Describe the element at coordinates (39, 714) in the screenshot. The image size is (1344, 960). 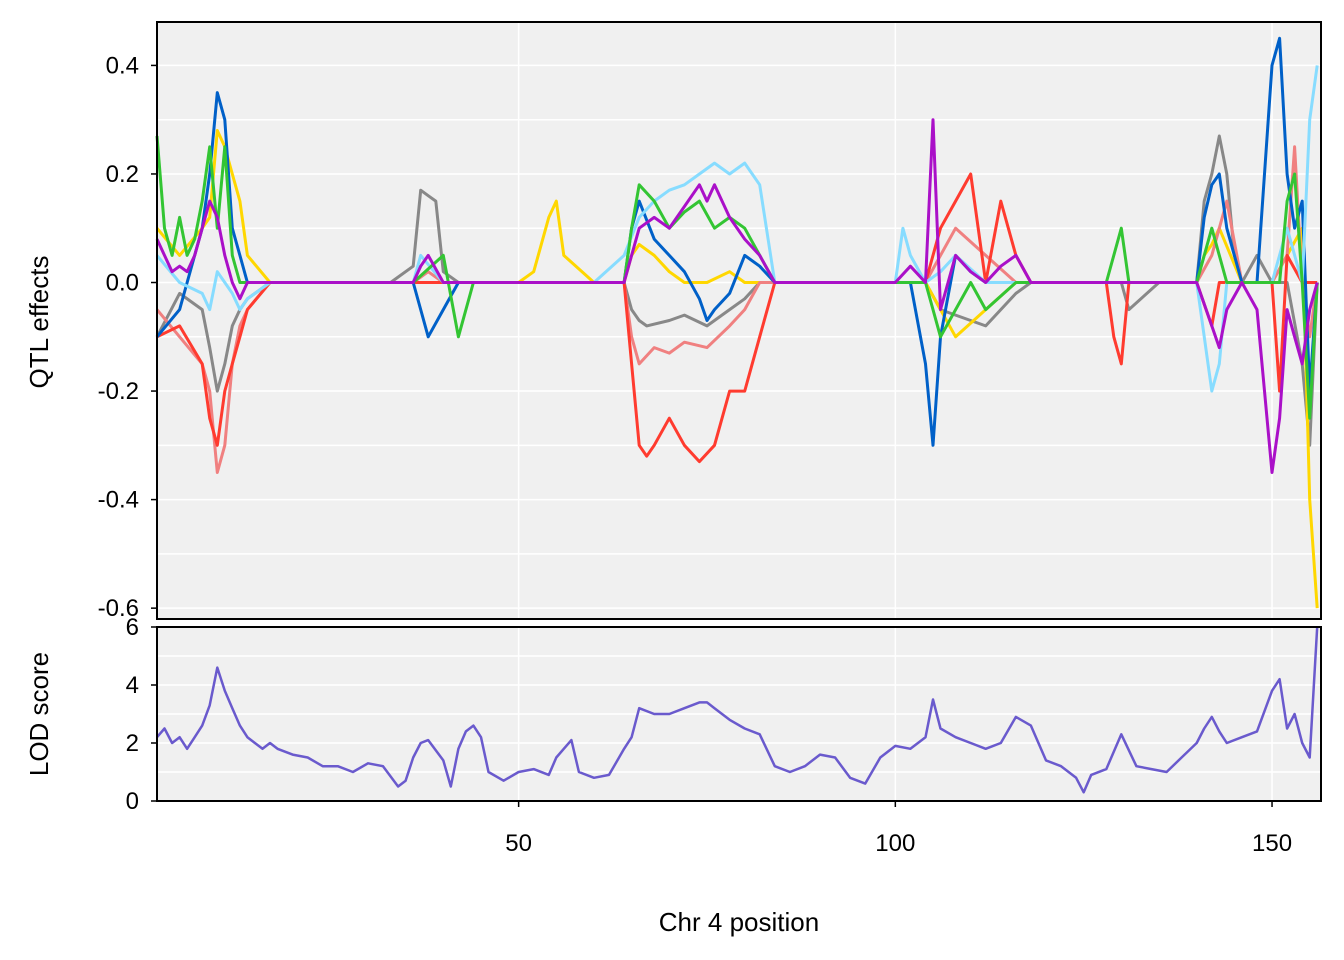
I see `lod-y-axis-label: LOD score` at that location.